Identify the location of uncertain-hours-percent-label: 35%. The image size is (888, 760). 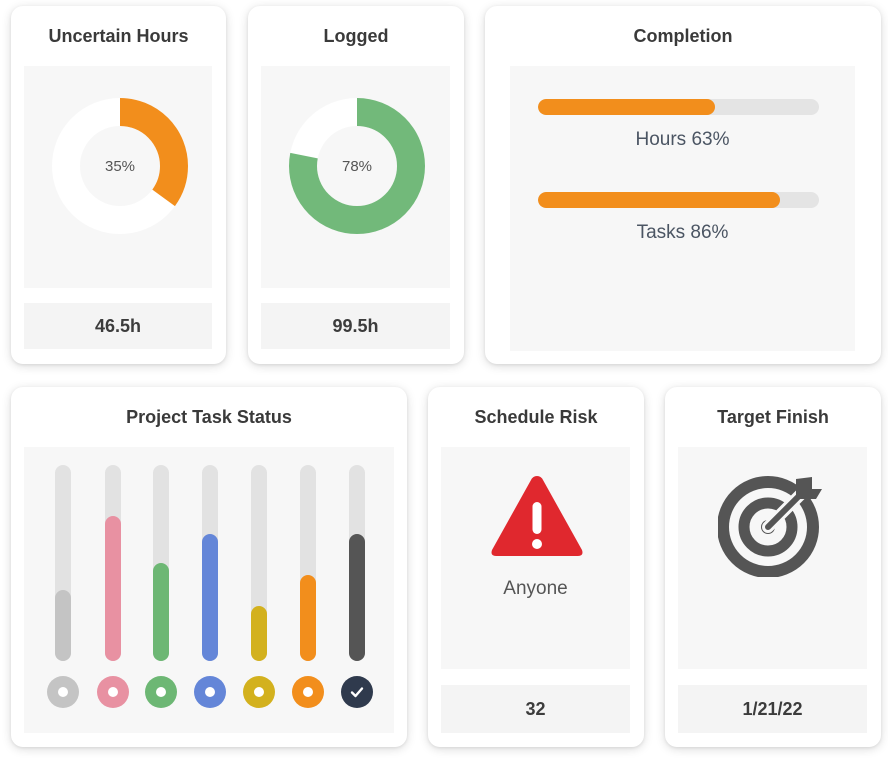
(120, 166).